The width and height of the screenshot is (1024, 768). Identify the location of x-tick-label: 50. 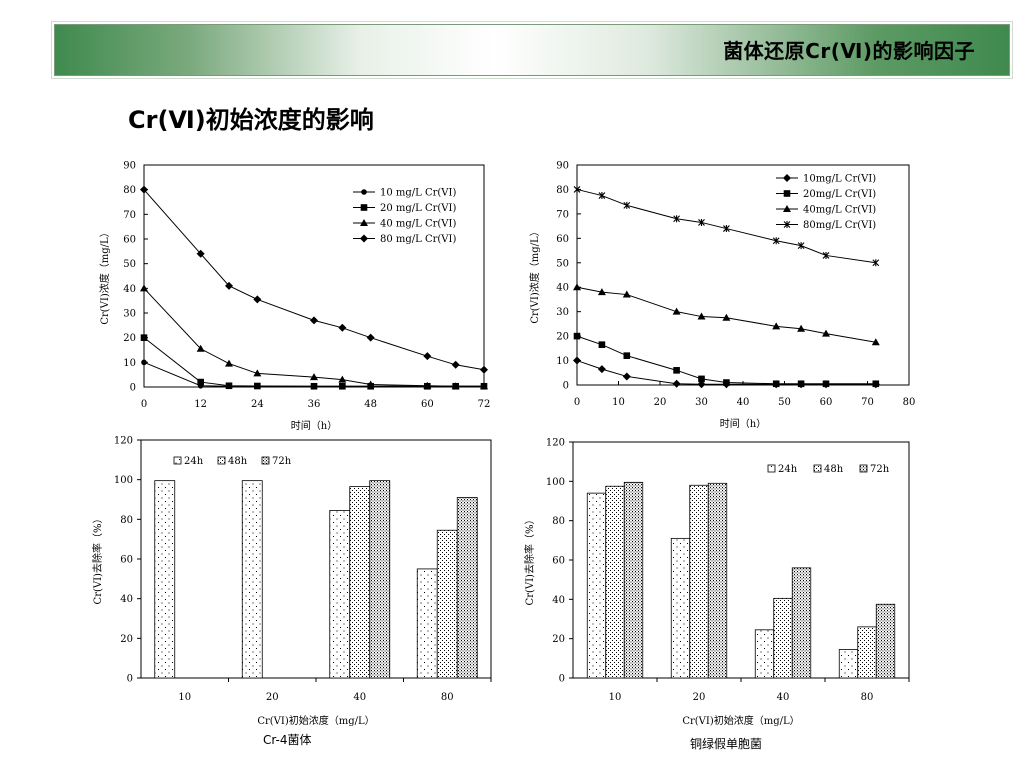
(784, 402).